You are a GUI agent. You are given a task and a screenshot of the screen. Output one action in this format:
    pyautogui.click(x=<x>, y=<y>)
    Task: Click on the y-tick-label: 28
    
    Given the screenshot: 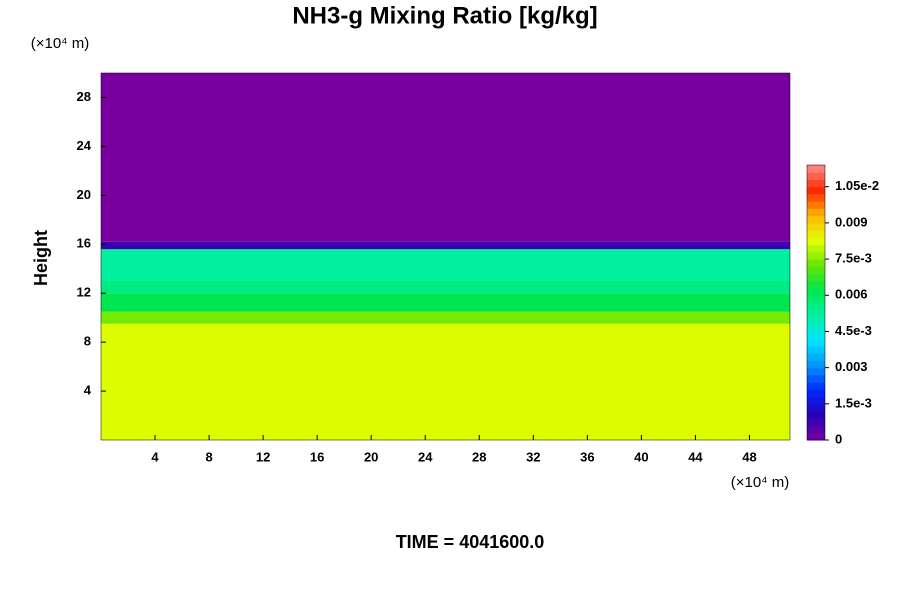 What is the action you would take?
    pyautogui.click(x=84, y=96)
    